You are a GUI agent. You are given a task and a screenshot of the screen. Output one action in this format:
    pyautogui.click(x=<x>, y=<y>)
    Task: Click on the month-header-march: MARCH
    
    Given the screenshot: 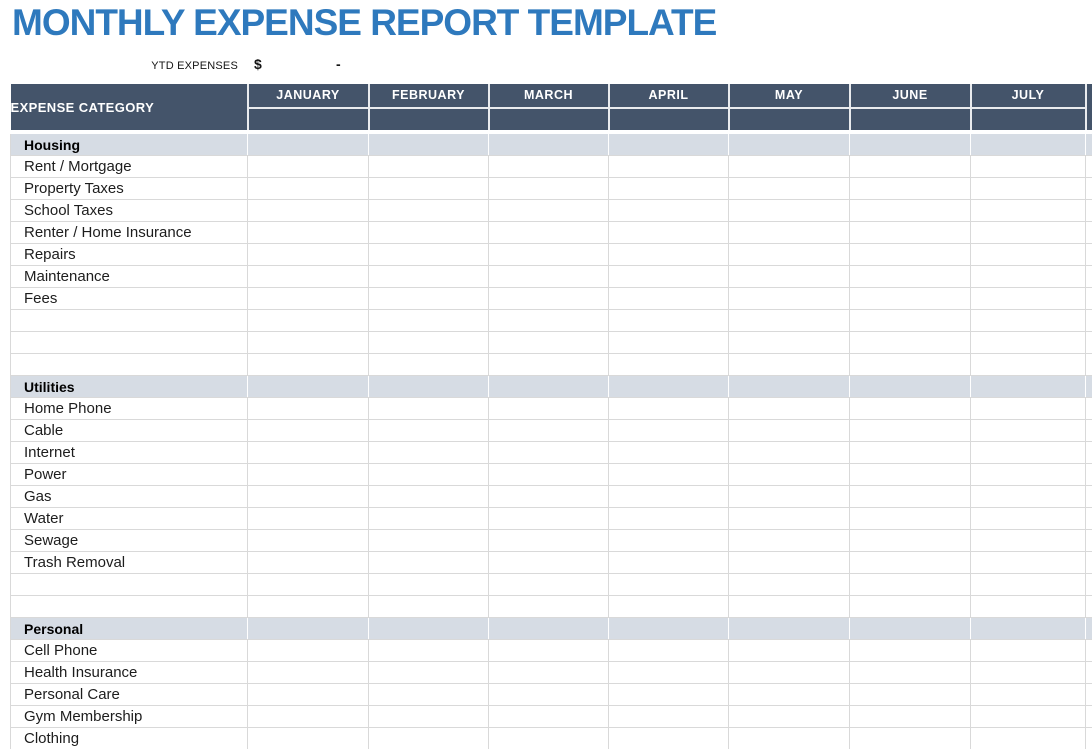 What is the action you would take?
    pyautogui.click(x=549, y=96)
    